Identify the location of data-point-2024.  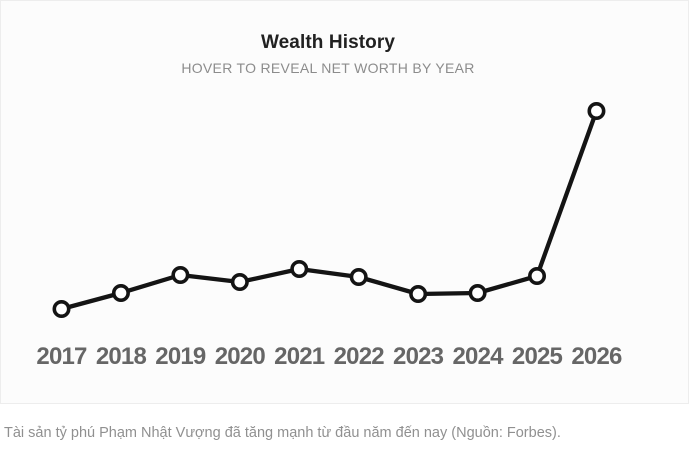
(477, 292).